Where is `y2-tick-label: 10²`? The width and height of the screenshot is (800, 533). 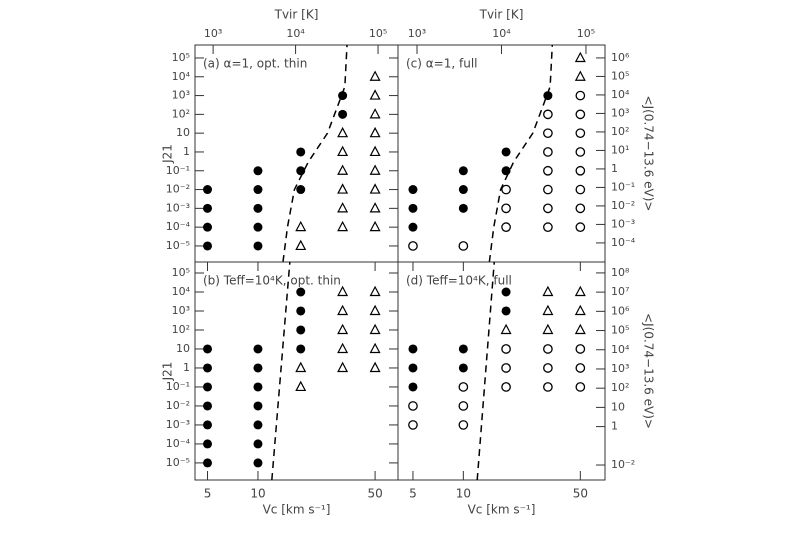
y2-tick-label: 10² is located at coordinates (620, 131).